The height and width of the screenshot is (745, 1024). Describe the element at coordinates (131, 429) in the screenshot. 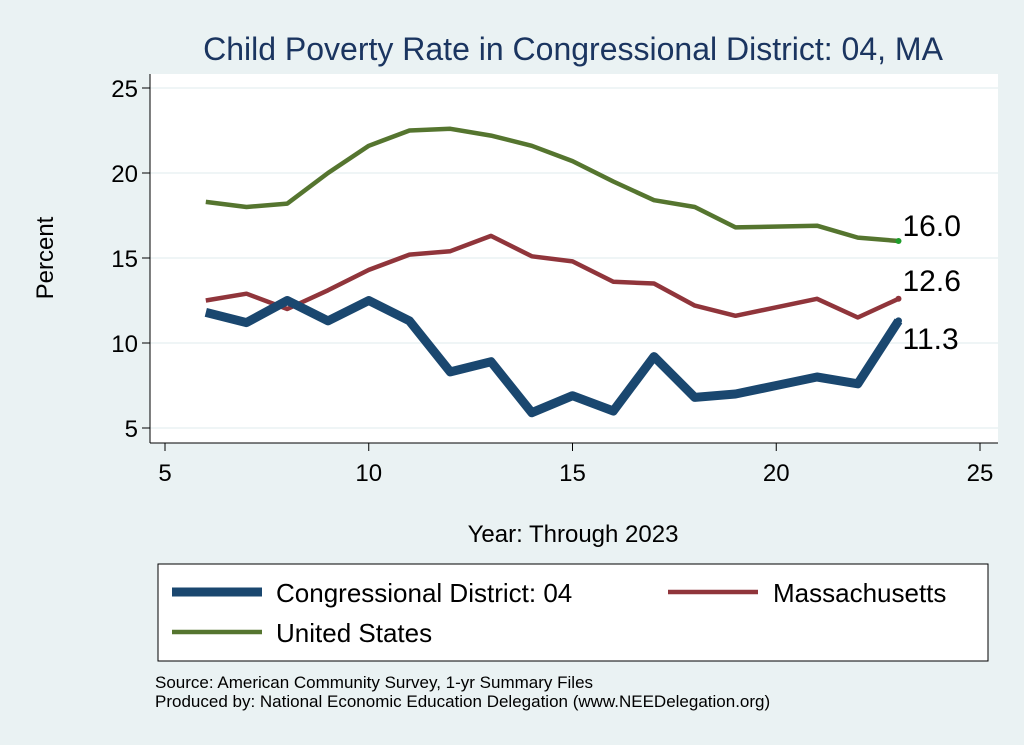

I see `y-tick-label-5: 5` at that location.